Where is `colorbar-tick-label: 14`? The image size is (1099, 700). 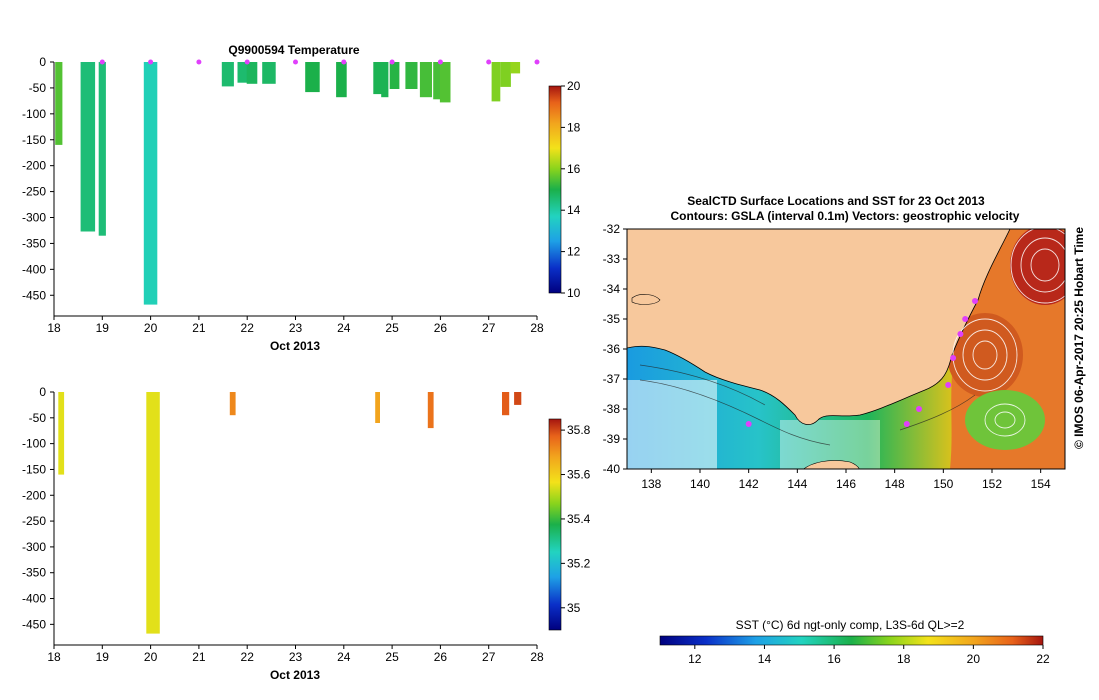 colorbar-tick-label: 14 is located at coordinates (574, 210).